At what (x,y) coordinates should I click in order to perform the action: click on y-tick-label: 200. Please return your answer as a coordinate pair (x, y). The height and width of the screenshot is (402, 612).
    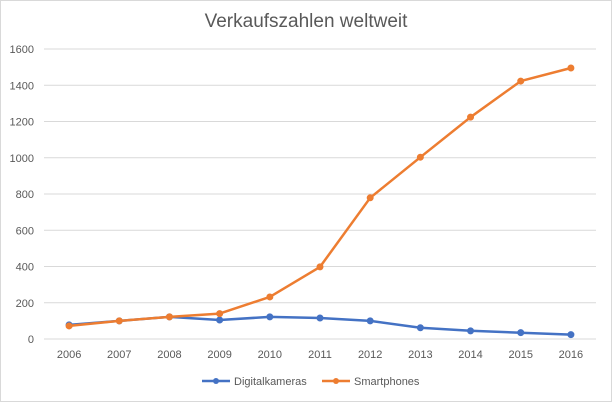
    Looking at the image, I should click on (25, 304).